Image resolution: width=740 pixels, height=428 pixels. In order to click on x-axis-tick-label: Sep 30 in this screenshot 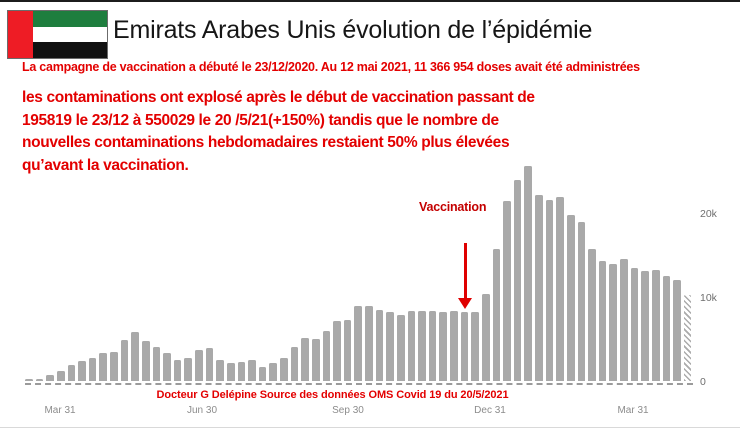, I will do `click(348, 410)`.